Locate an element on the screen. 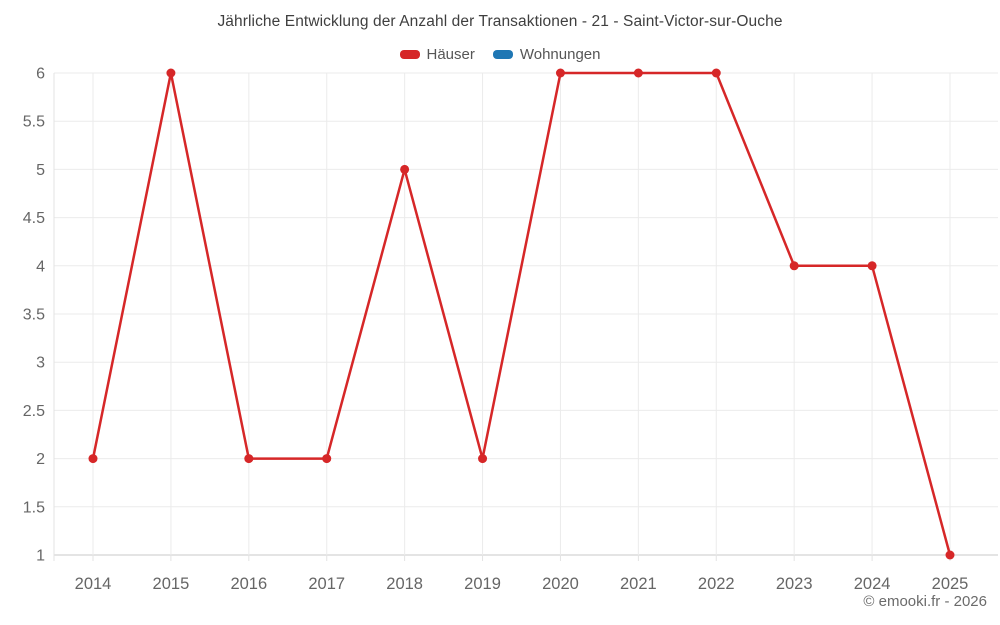  legend-label-wohnungen: Wohnungen is located at coordinates (560, 54).